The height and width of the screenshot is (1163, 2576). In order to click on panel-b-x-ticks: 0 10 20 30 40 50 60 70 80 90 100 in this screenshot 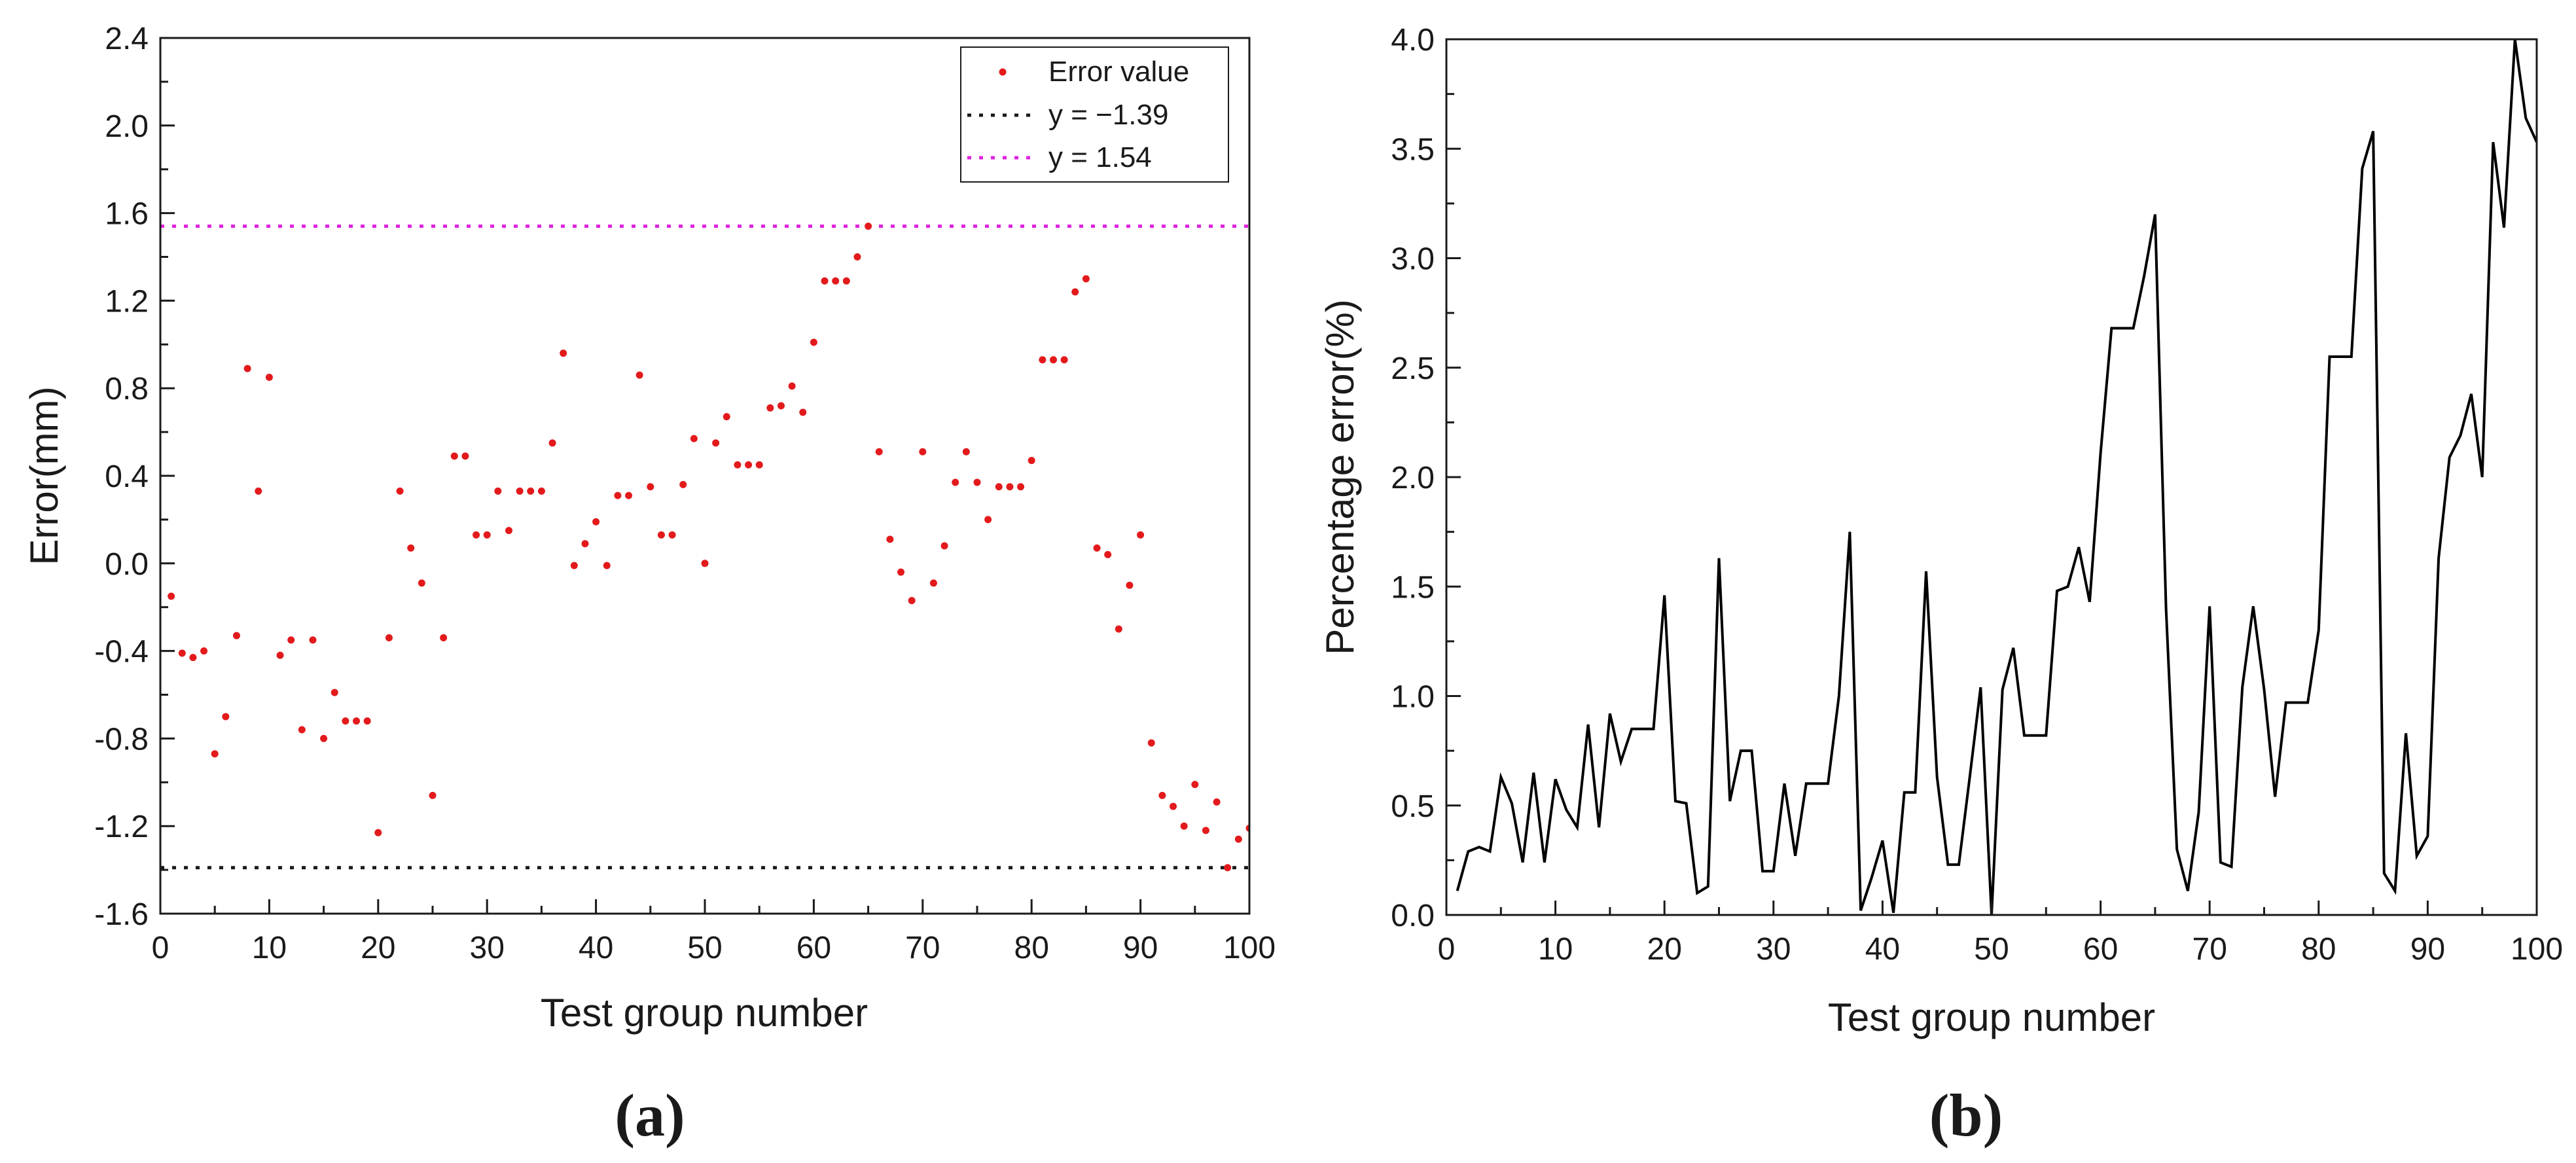, I will do `click(2000, 934)`.